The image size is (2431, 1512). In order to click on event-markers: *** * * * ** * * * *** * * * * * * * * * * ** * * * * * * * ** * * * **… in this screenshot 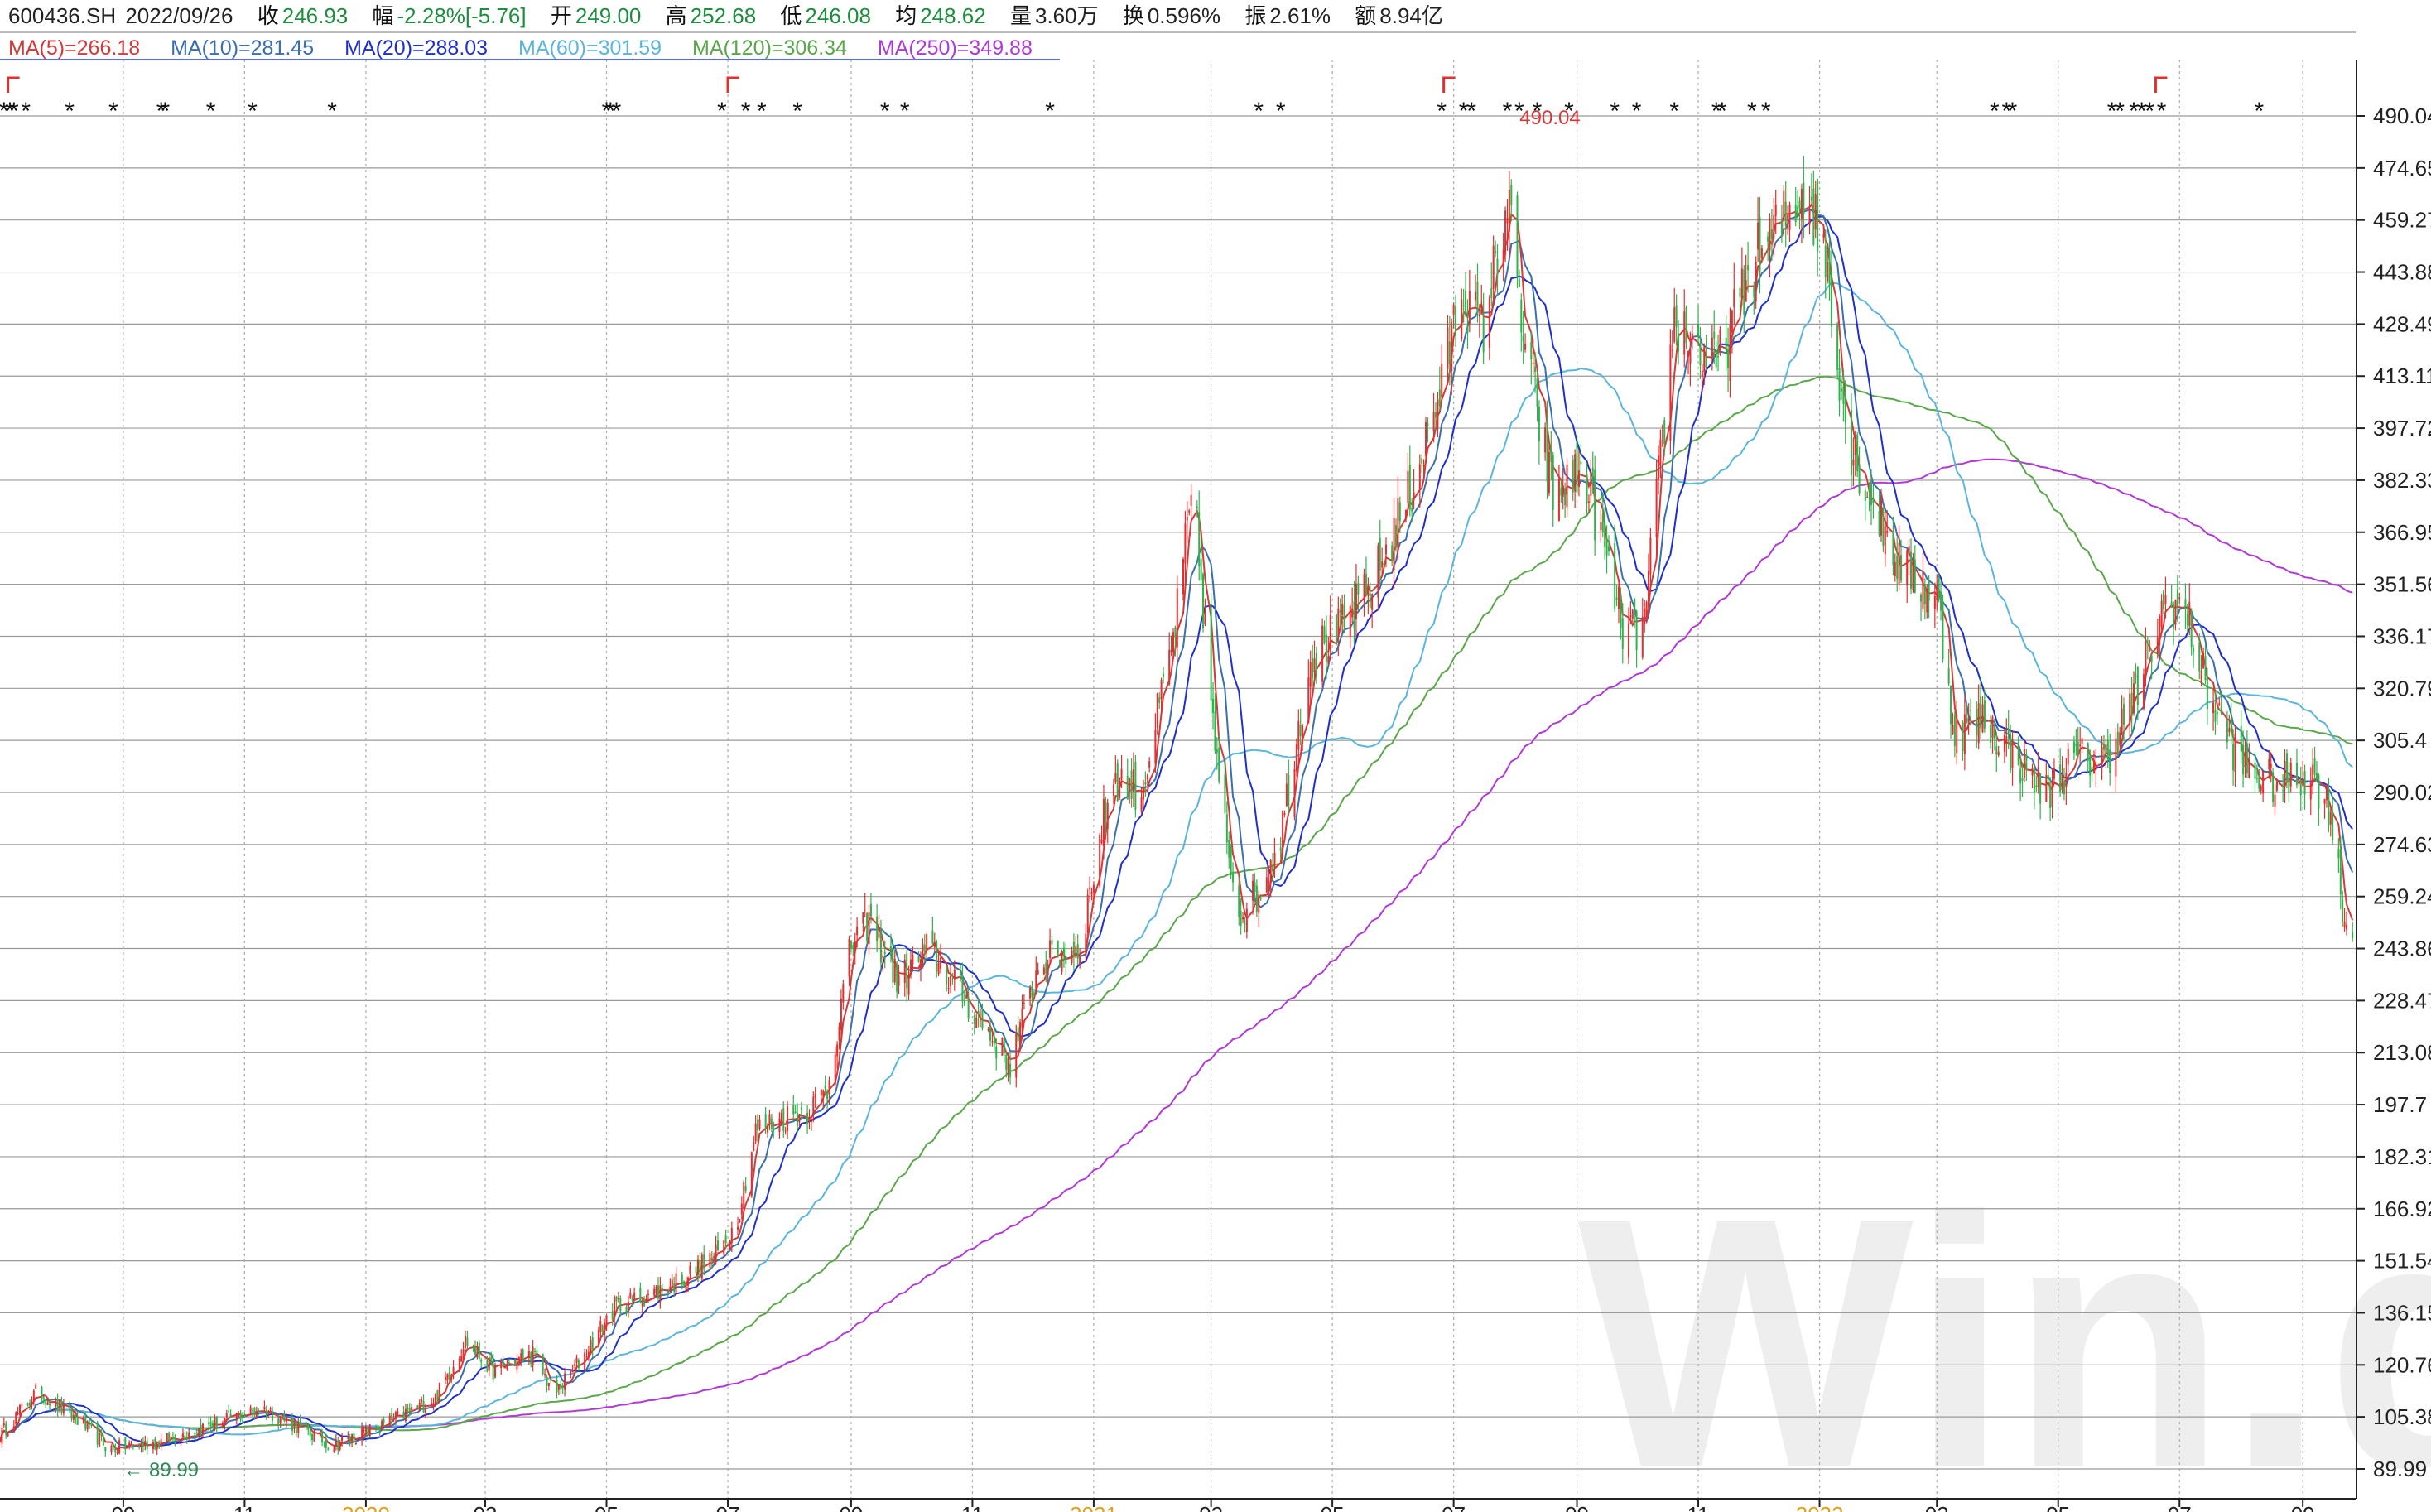, I will do `click(1132, 100)`.